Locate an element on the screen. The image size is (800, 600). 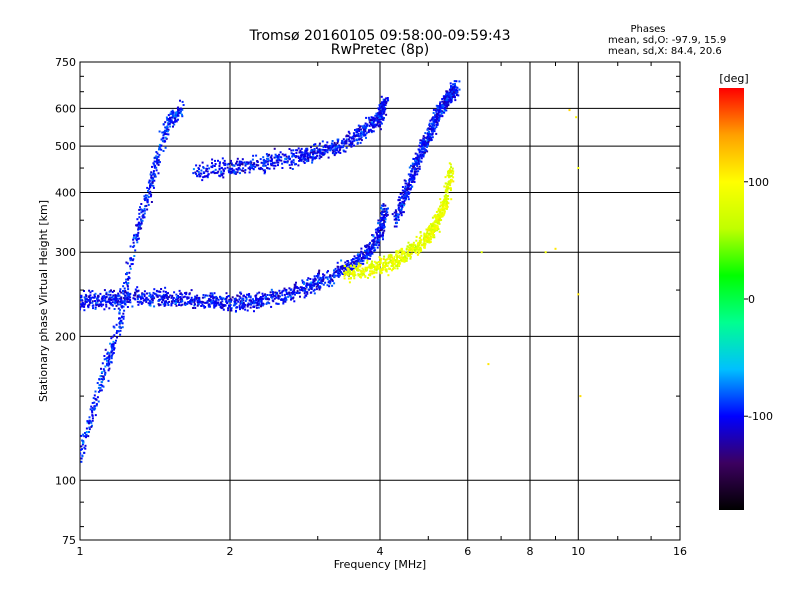
x-tick-label: 8 is located at coordinates (530, 551).